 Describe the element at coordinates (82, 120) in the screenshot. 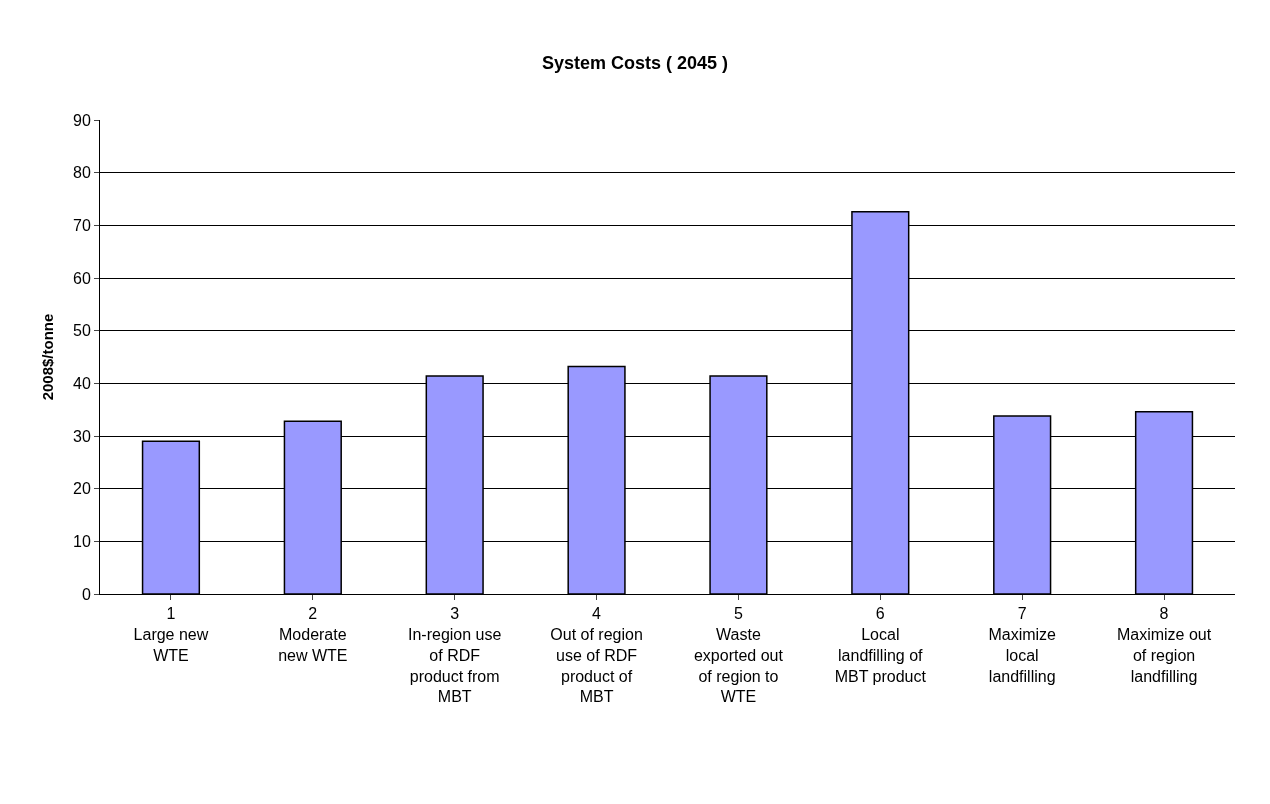

I see `y-tick-label: 90` at that location.